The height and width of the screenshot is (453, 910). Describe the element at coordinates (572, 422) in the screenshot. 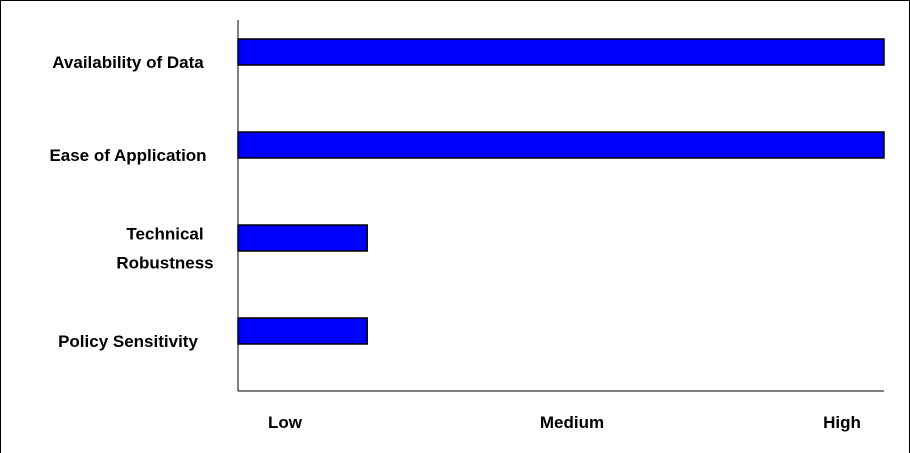

I see `x-tick-label-1: Medium` at that location.